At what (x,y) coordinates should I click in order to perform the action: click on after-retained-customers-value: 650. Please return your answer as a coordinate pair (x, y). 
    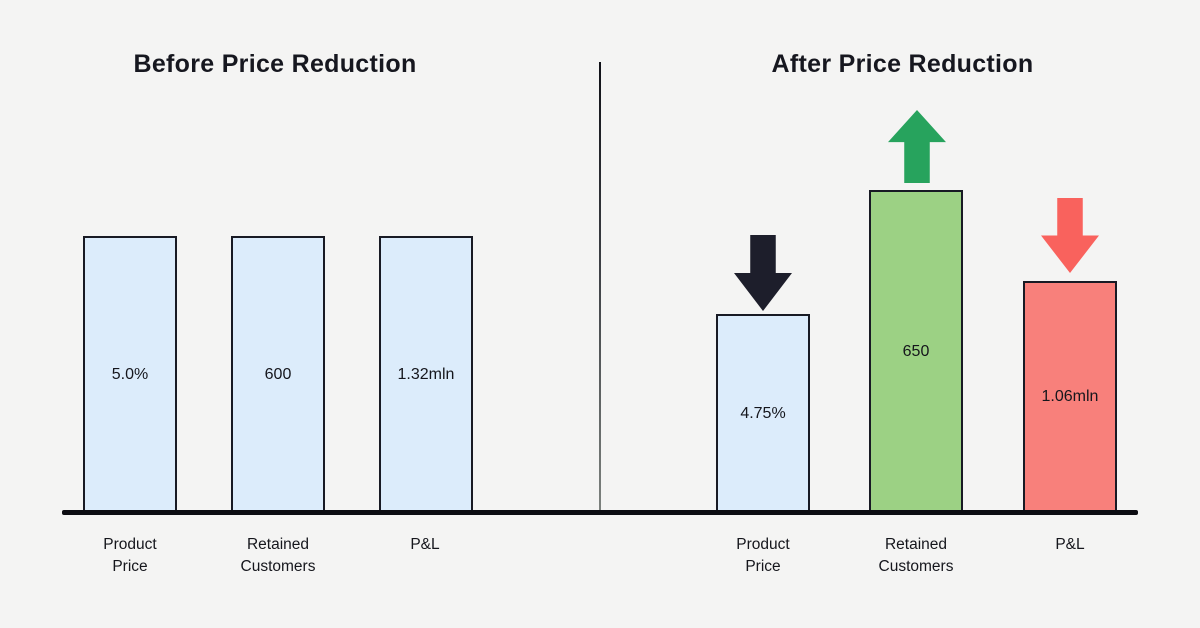
    Looking at the image, I should click on (916, 351).